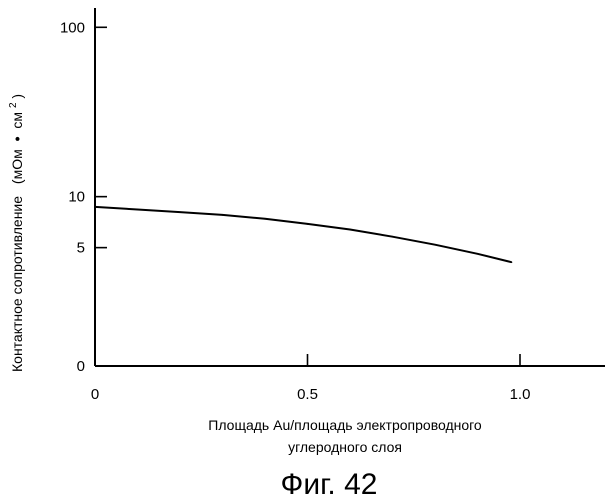  Describe the element at coordinates (345, 447) in the screenshot. I see `x-axis-title-line-2: углеродного слоя` at that location.